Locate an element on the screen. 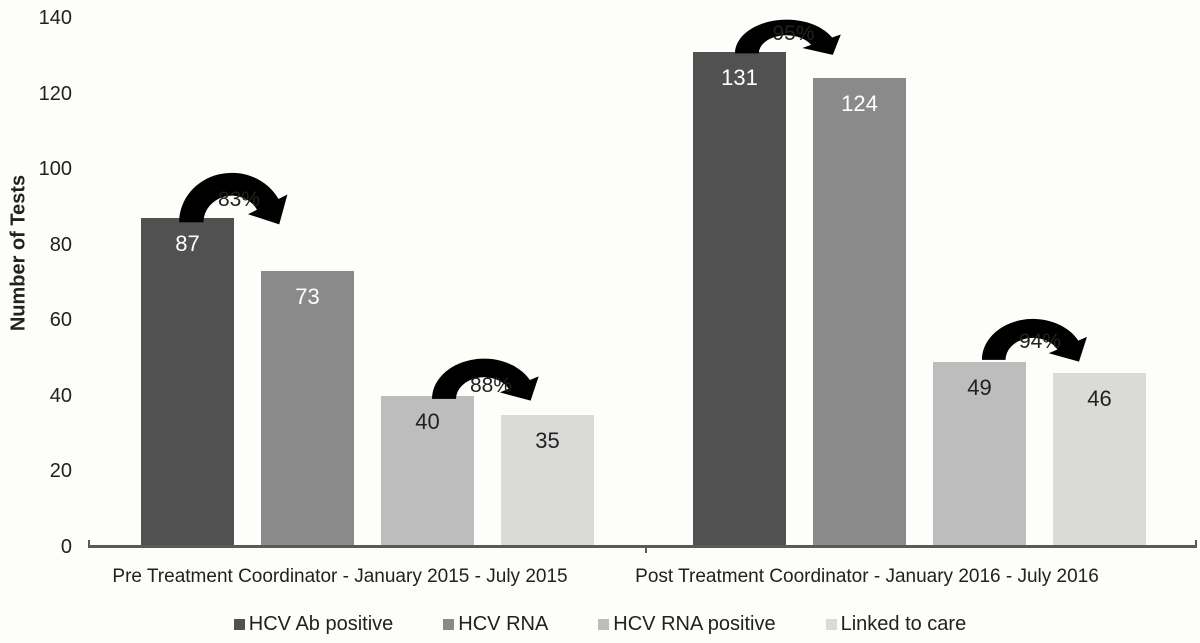  x-axis-tick-left is located at coordinates (89, 544).